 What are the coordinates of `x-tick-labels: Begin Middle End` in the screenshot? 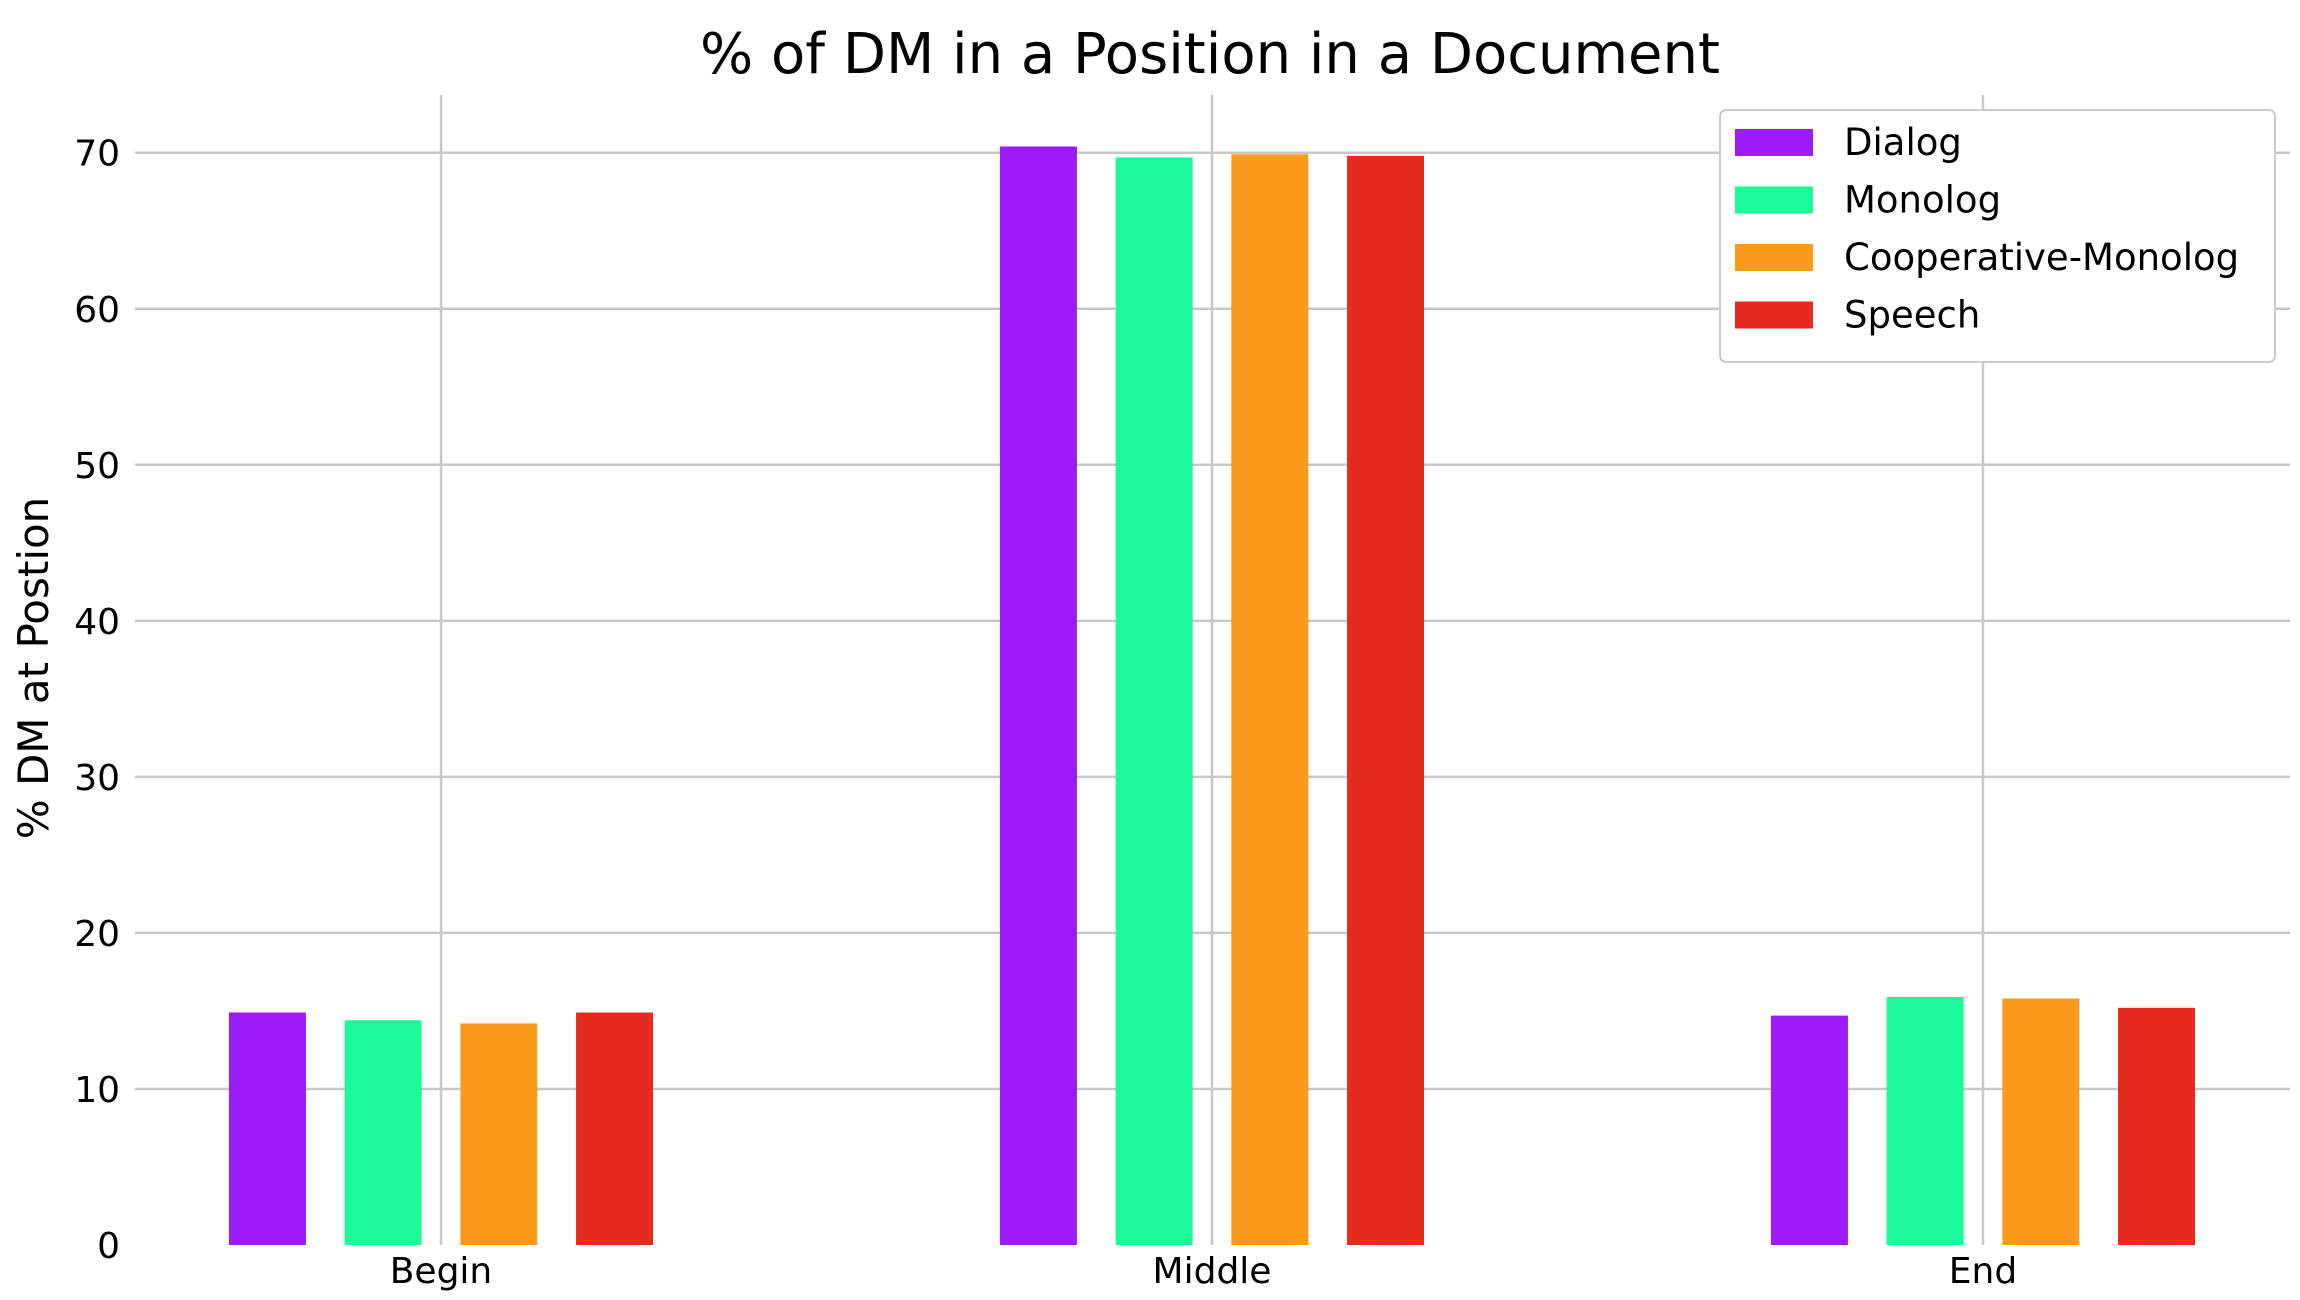 It's located at (1203, 1271).